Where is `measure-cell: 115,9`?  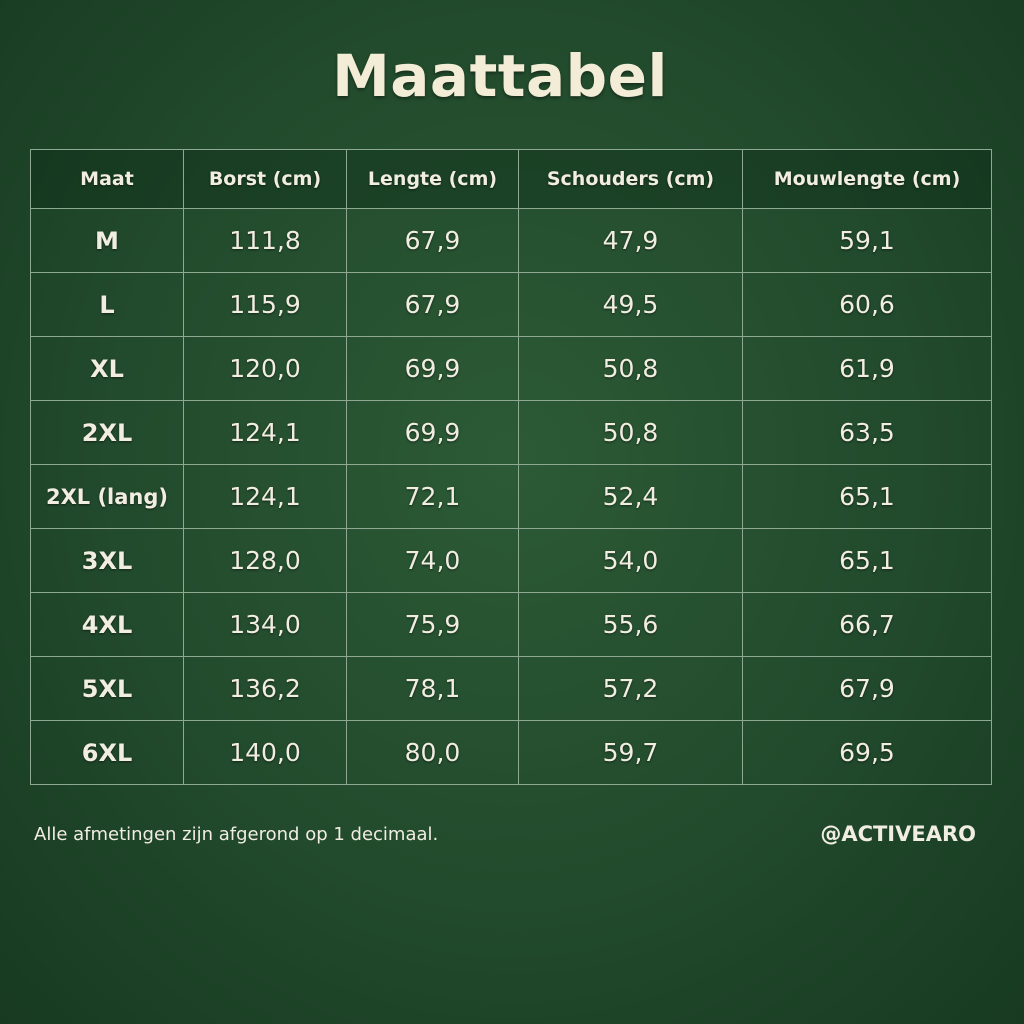
measure-cell: 115,9 is located at coordinates (265, 304).